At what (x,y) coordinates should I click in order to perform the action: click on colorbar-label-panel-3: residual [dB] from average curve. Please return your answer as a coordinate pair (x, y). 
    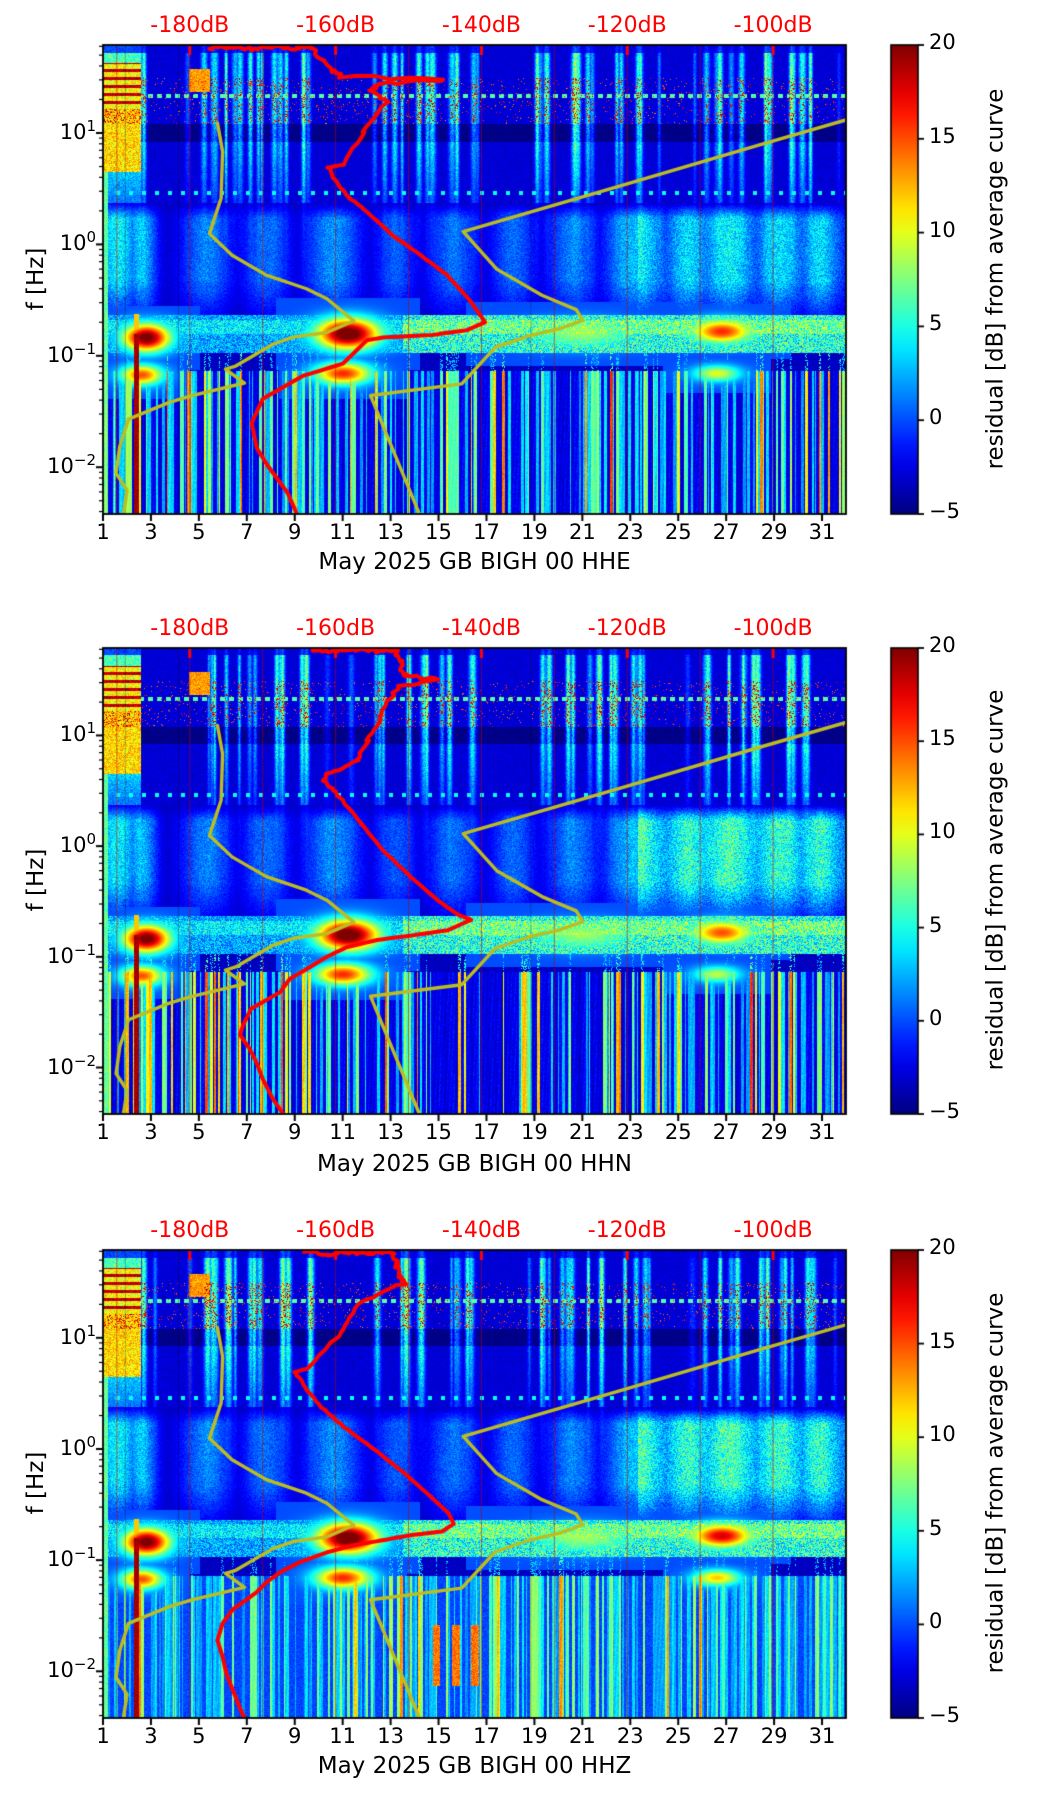
    Looking at the image, I should click on (995, 1483).